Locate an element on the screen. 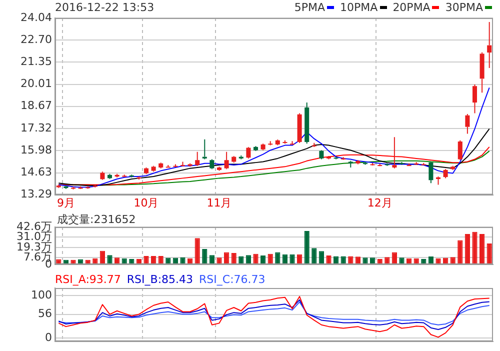  text: RSI_B:85.43 is located at coordinates (160, 279).